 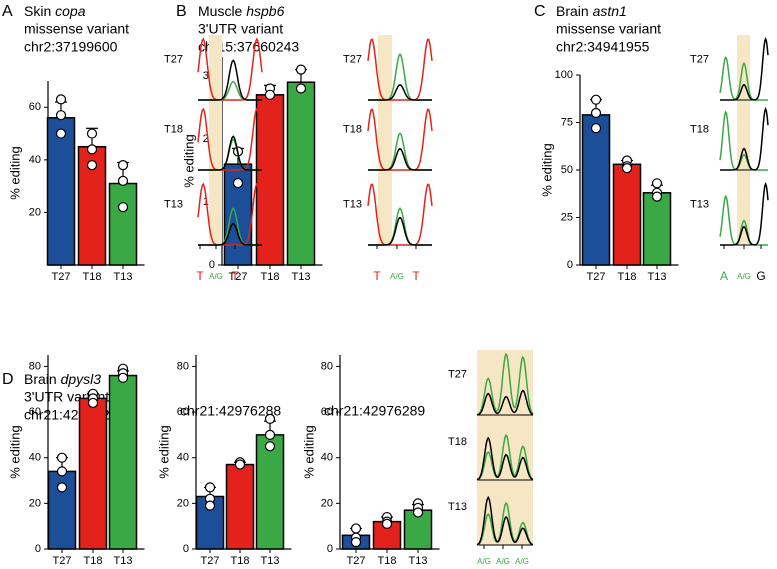 I want to click on panel-label: C, so click(x=540, y=11).